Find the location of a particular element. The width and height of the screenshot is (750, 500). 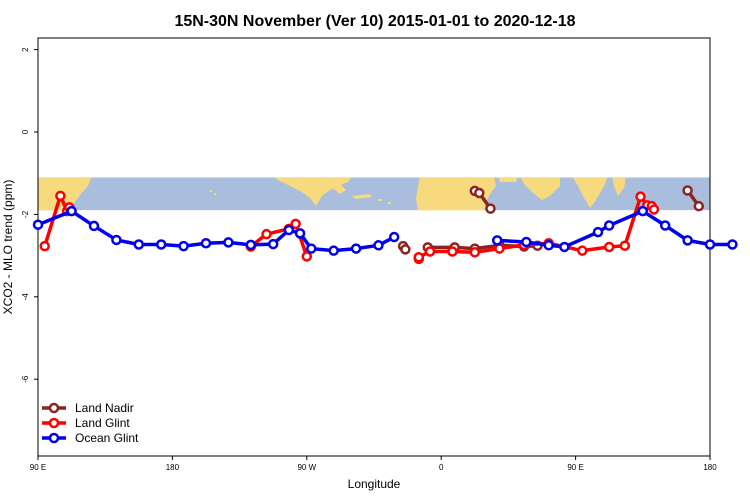

y-axis: 2 0 -2 -4 -6 is located at coordinates (29, 215).